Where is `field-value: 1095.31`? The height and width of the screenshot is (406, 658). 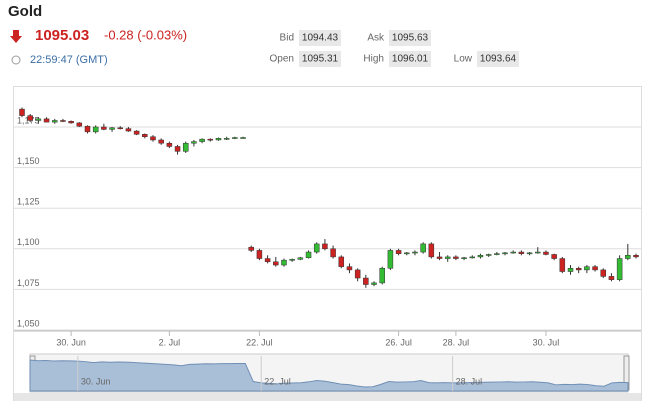 field-value: 1095.31 is located at coordinates (320, 59).